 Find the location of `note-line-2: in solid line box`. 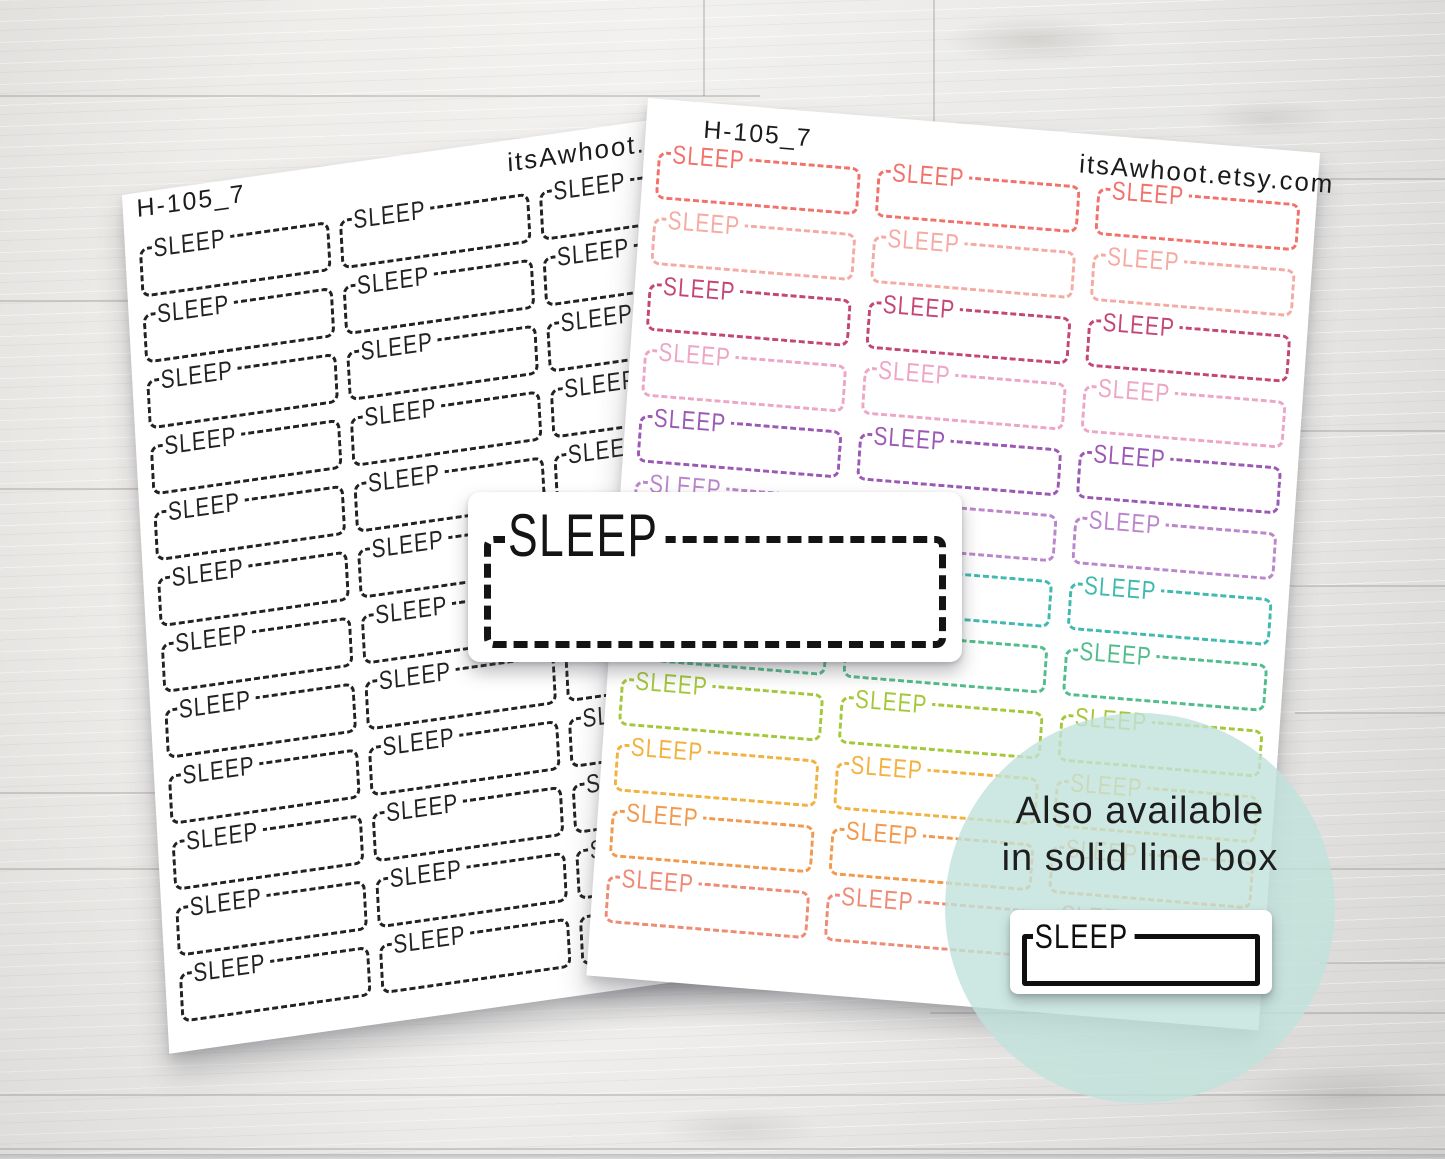

note-line-2: in solid line box is located at coordinates (1140, 858).